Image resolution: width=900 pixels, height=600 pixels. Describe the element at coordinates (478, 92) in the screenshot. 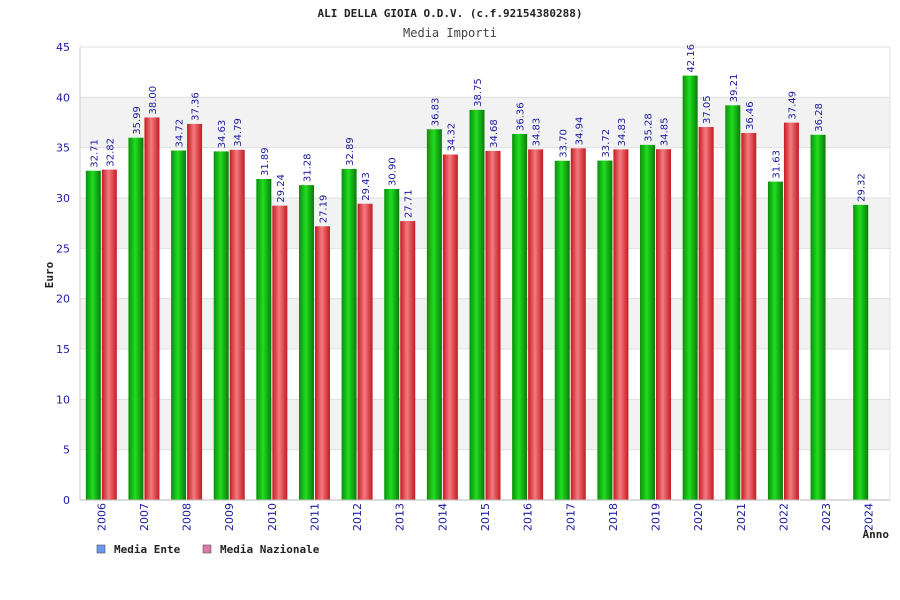

I see `value-label: 38.75` at that location.